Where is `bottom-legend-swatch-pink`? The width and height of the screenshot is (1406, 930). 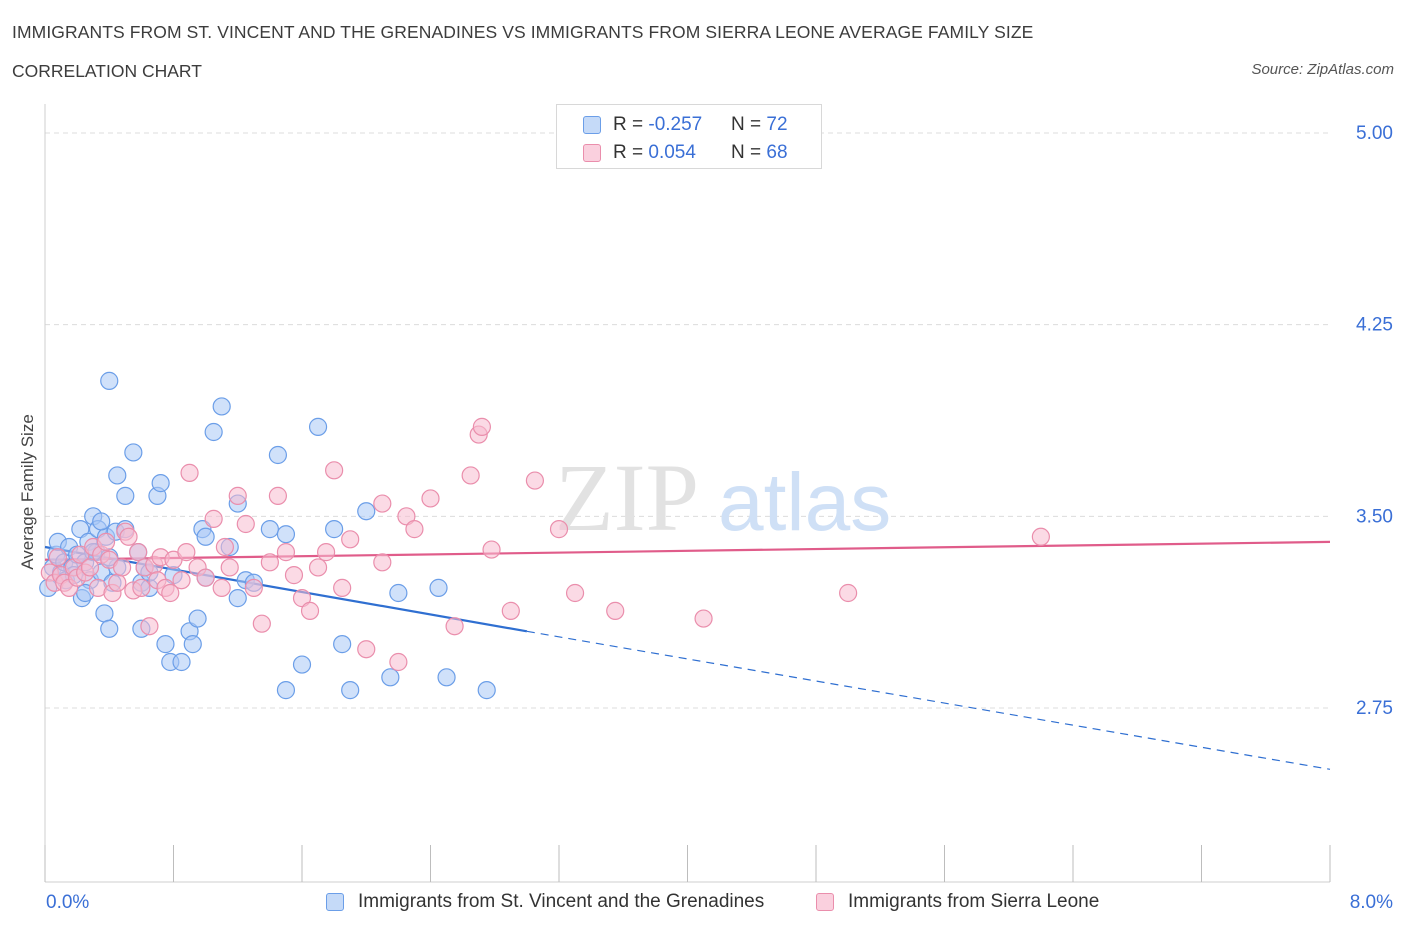
bottom-legend-swatch-pink is located at coordinates (825, 902).